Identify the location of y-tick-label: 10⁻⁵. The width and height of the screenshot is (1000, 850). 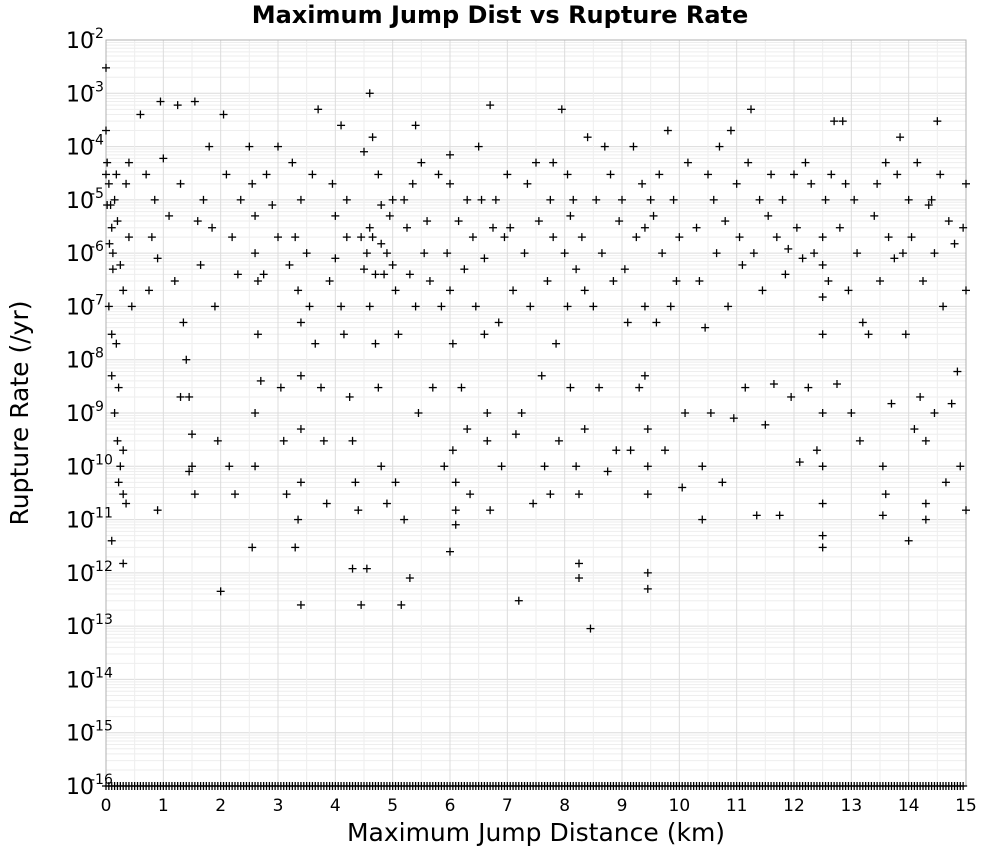
(85, 200).